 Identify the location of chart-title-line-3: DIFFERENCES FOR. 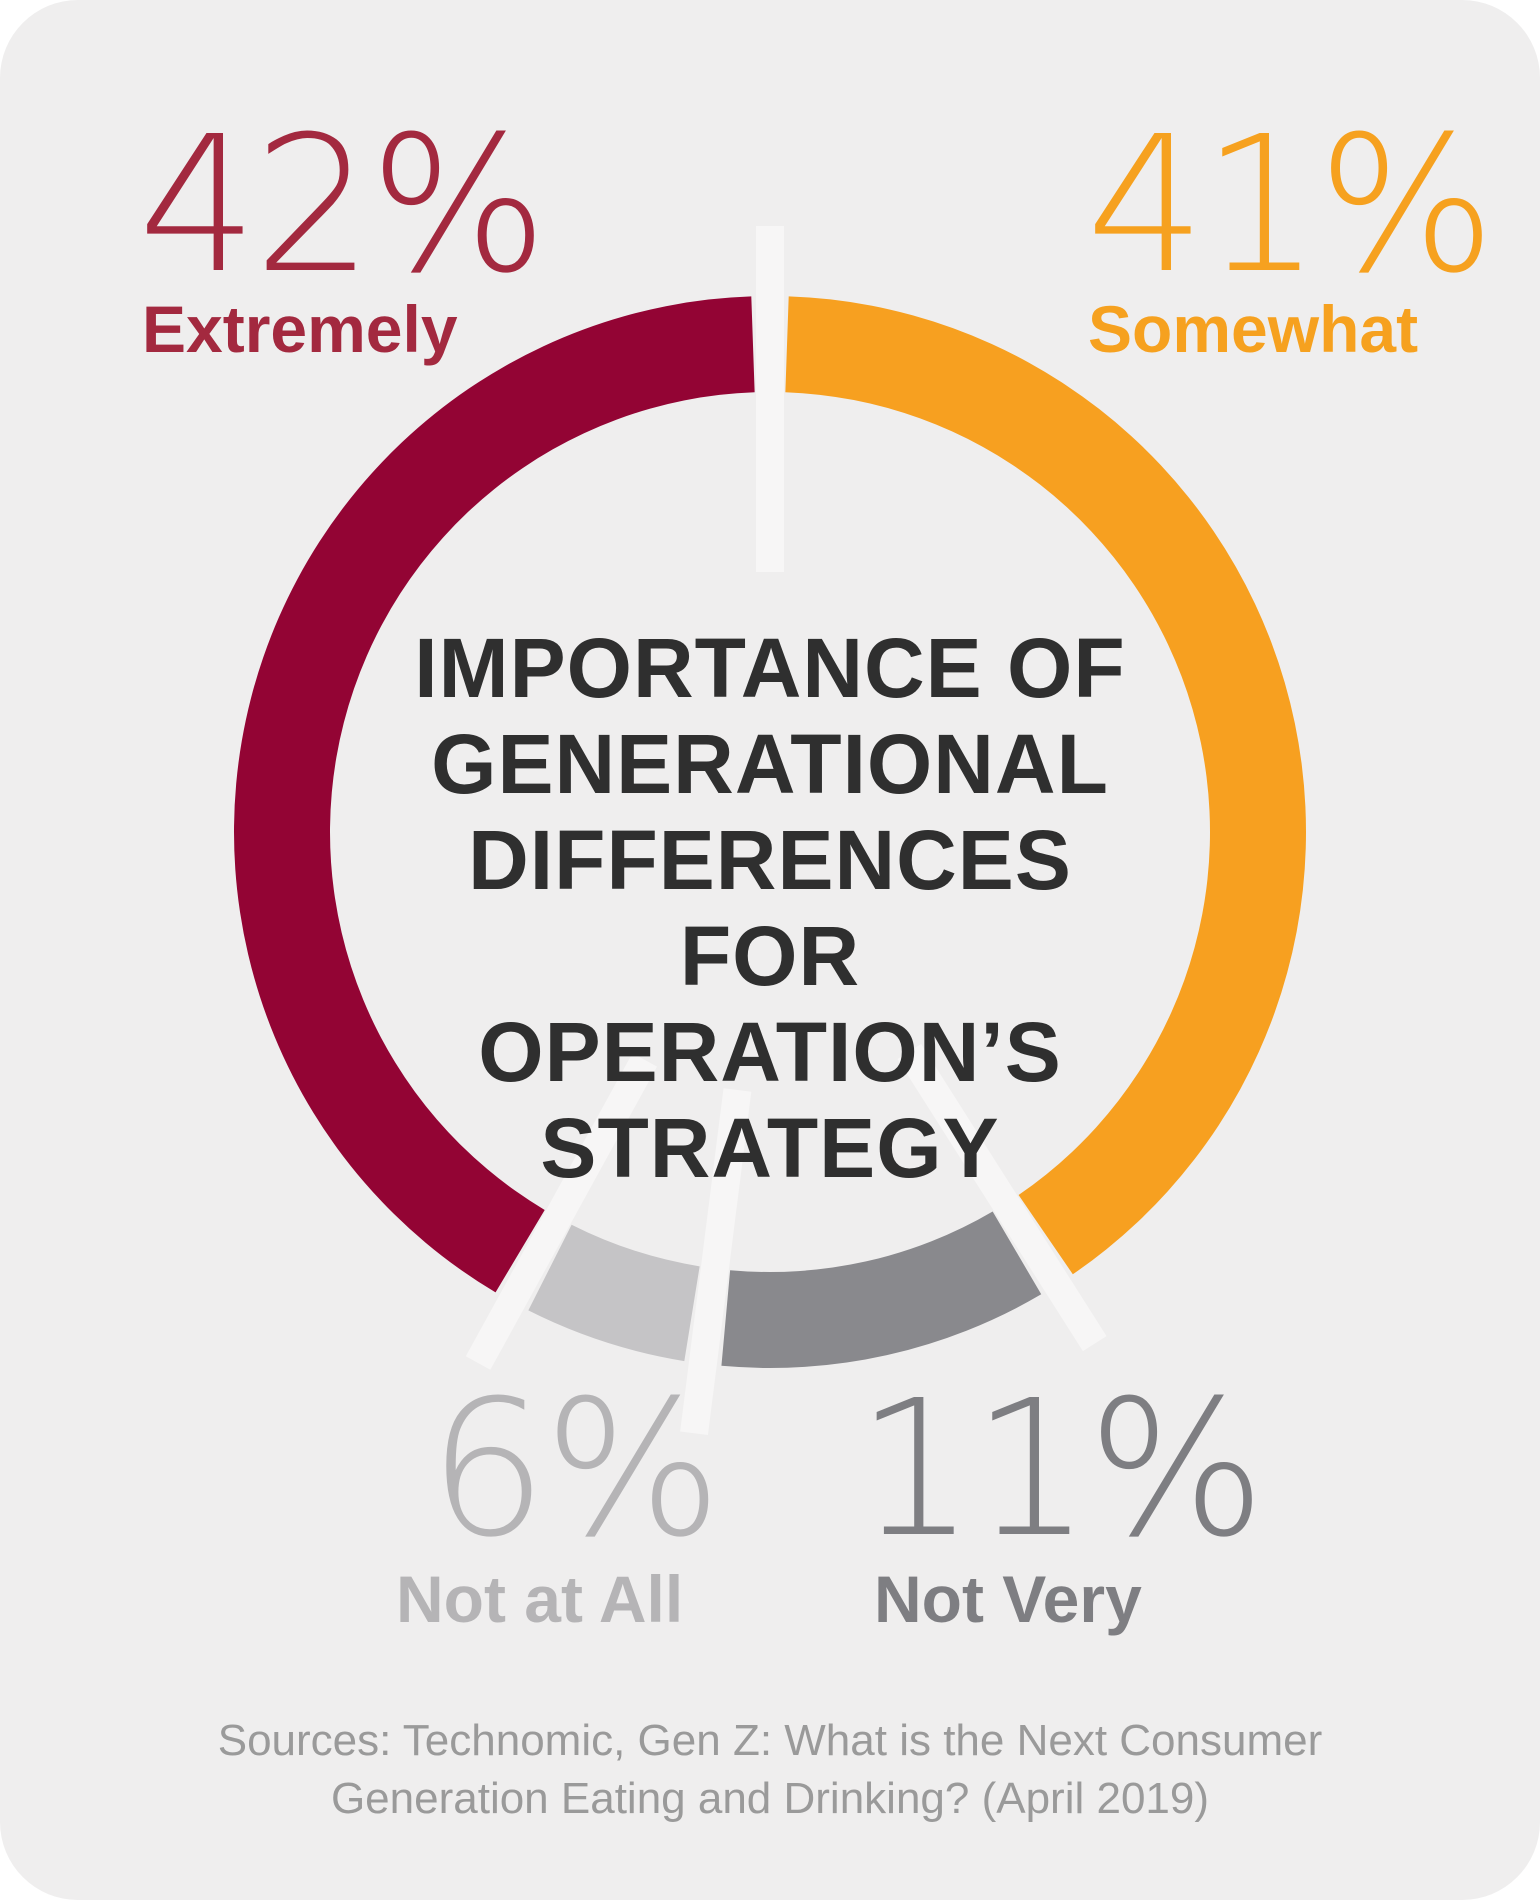
(770, 908).